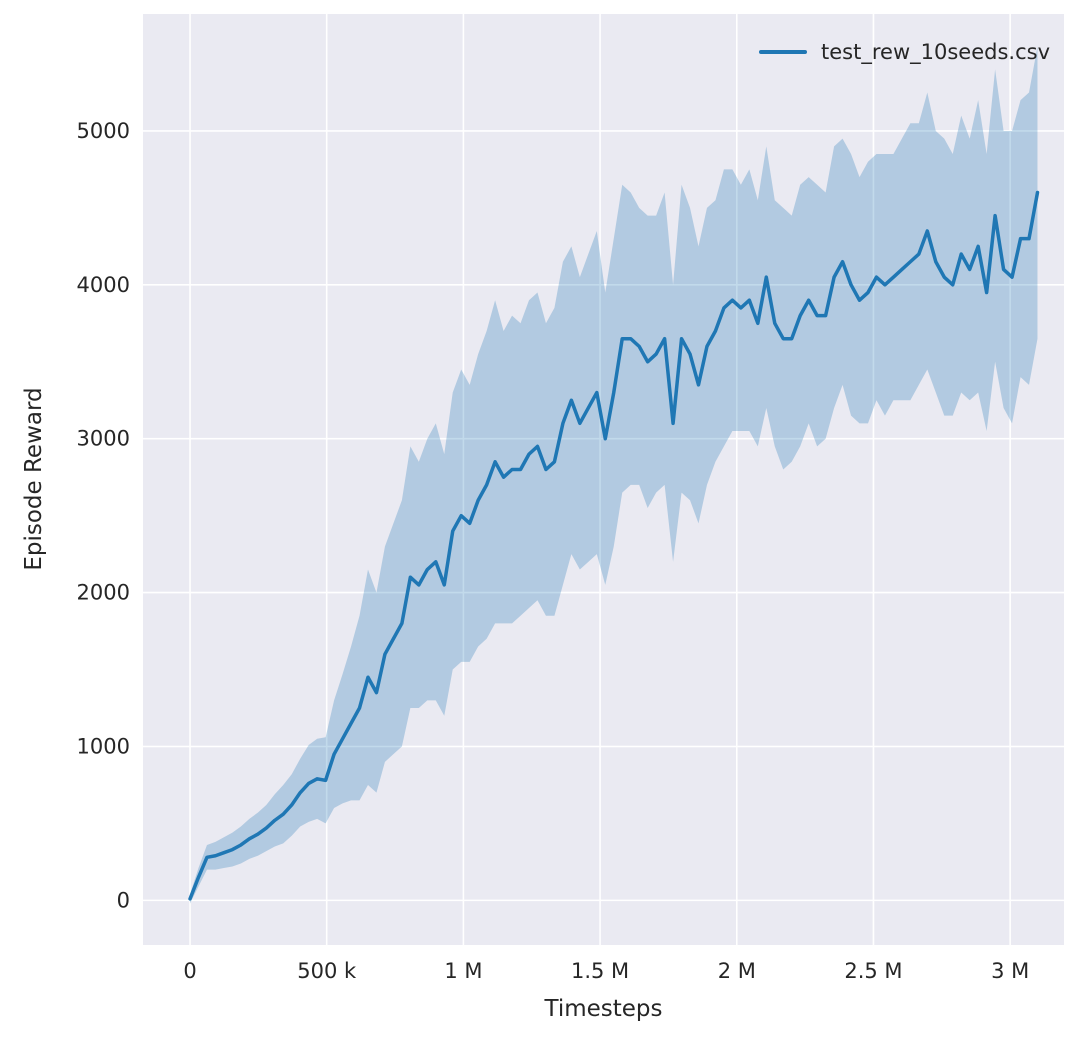  Describe the element at coordinates (103, 439) in the screenshot. I see `y-tick-label: 3000` at that location.